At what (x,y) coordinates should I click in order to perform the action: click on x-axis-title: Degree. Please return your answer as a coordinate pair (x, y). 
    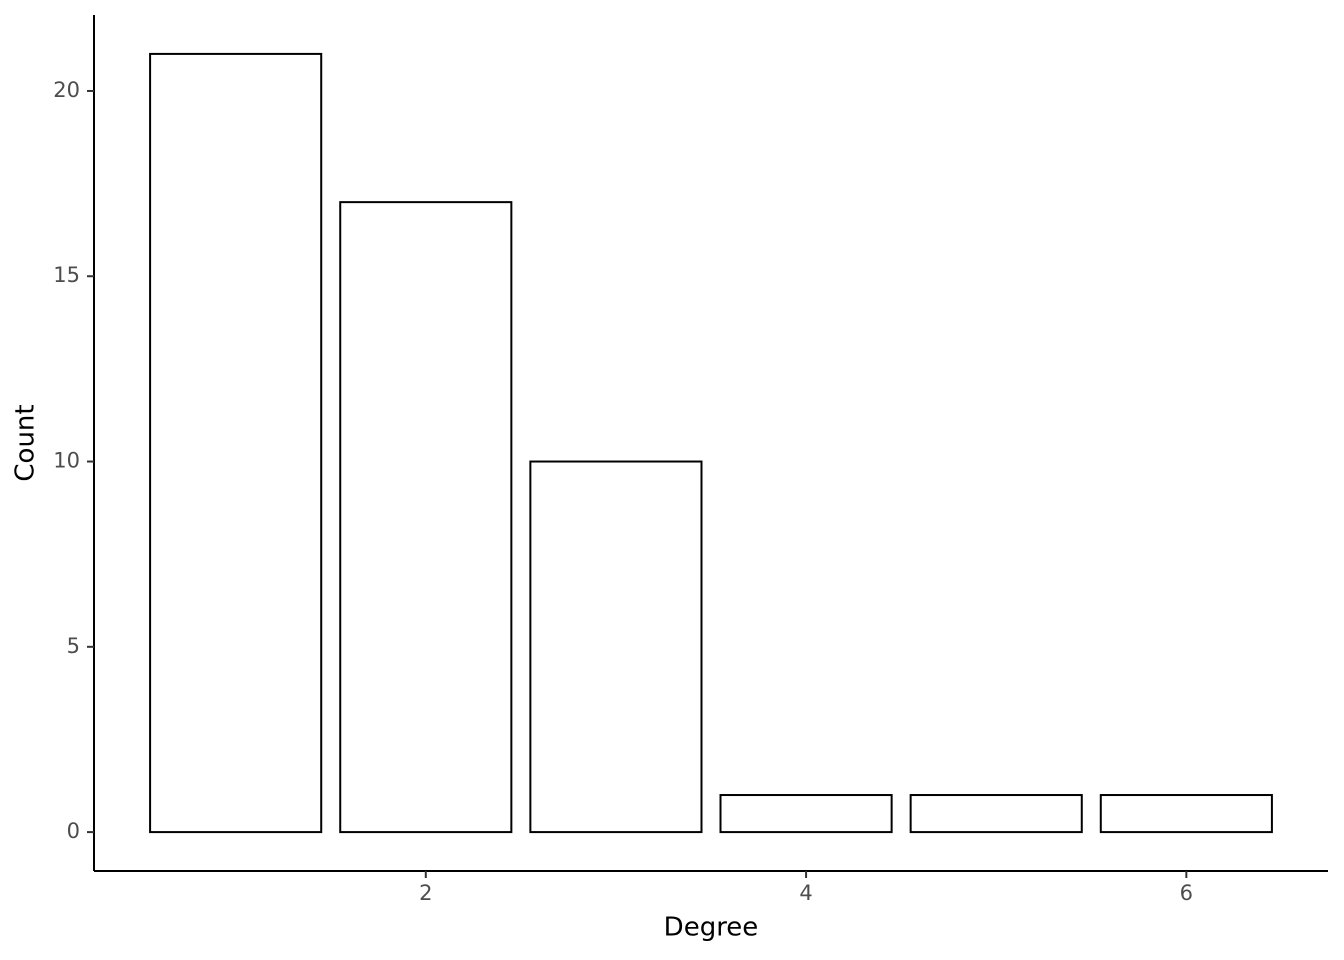
    Looking at the image, I should click on (711, 928).